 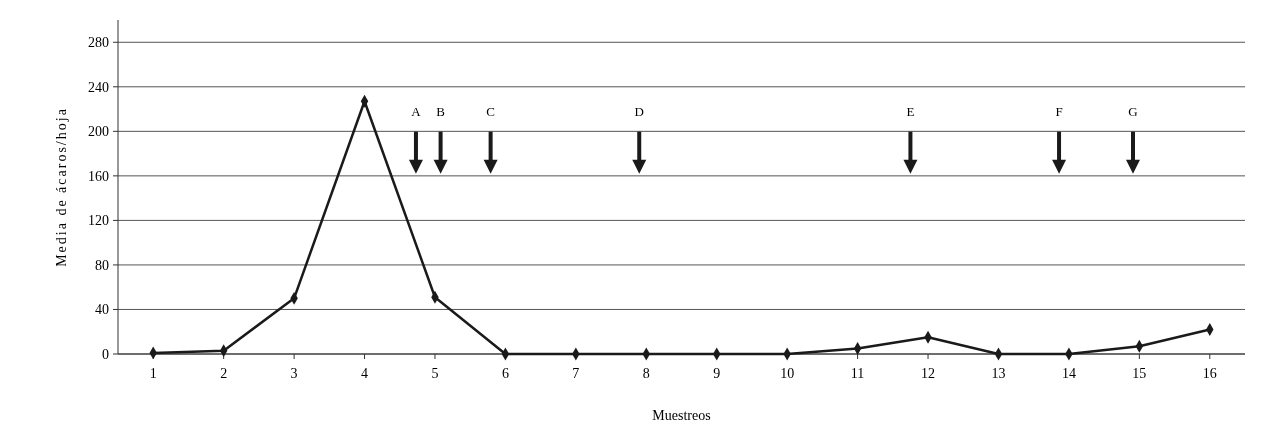 What do you see at coordinates (1059, 111) in the screenshot?
I see `ref-line-label: F` at bounding box center [1059, 111].